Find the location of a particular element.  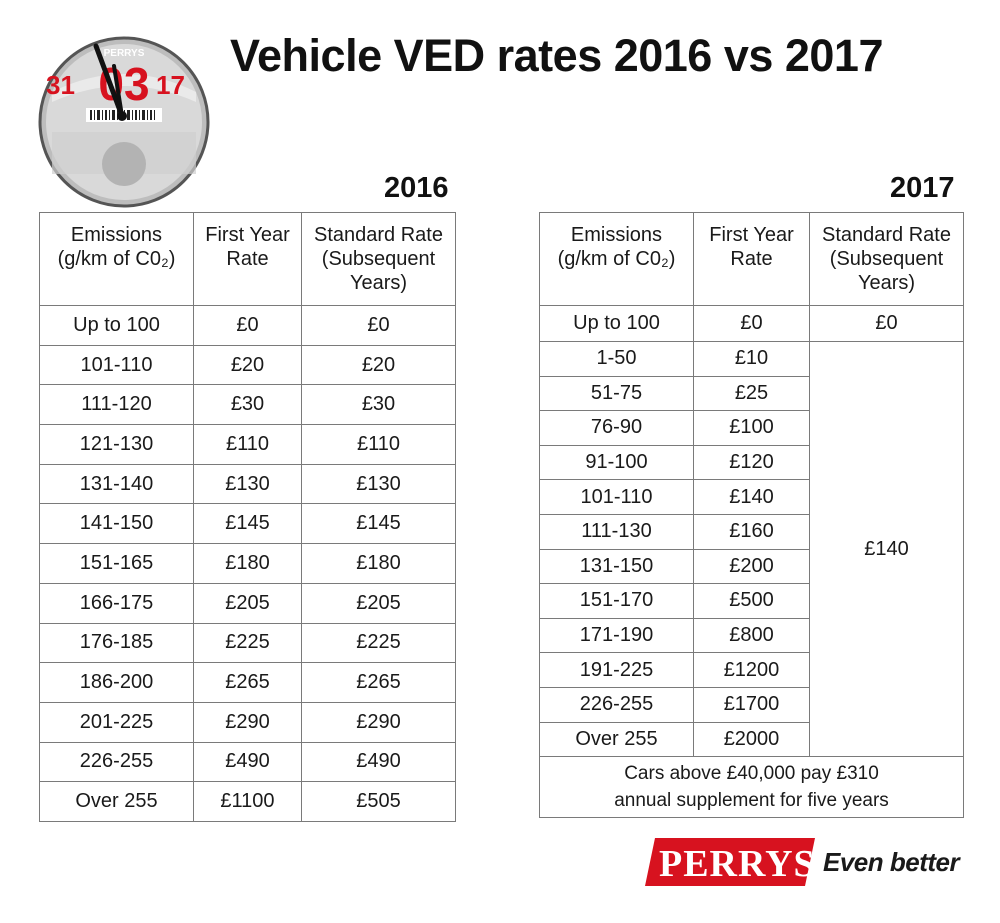

table-row: 166-175 £205 £205 is located at coordinates (247, 603).